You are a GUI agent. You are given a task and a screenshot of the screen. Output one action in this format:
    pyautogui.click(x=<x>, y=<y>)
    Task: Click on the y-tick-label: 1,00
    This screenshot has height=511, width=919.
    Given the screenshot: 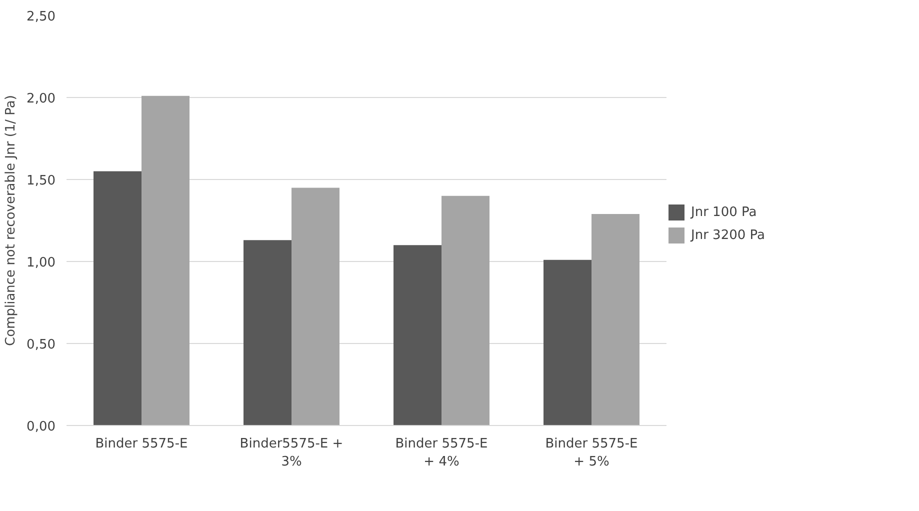 What is the action you would take?
    pyautogui.click(x=41, y=263)
    